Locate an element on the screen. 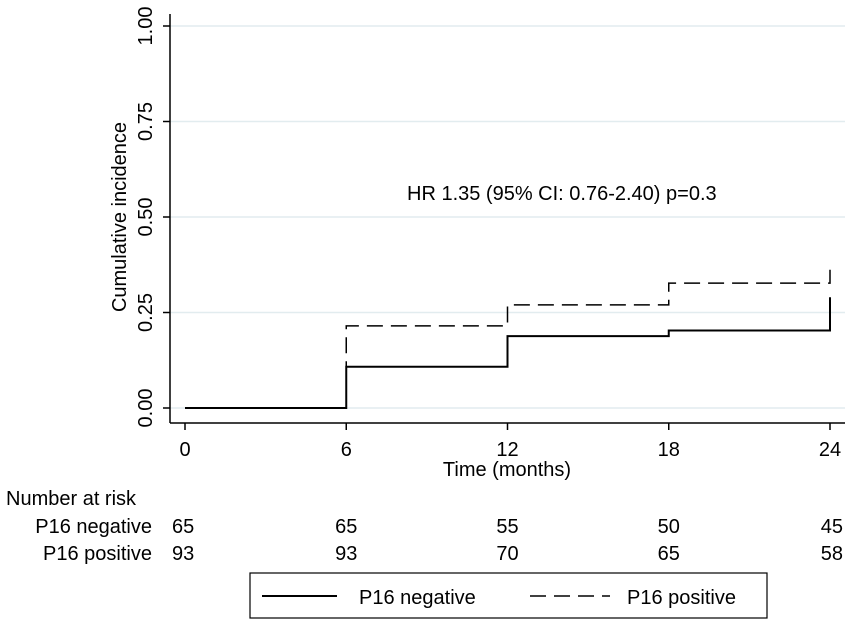  y-axis-title: Cumulative incidence is located at coordinates (120, 217).